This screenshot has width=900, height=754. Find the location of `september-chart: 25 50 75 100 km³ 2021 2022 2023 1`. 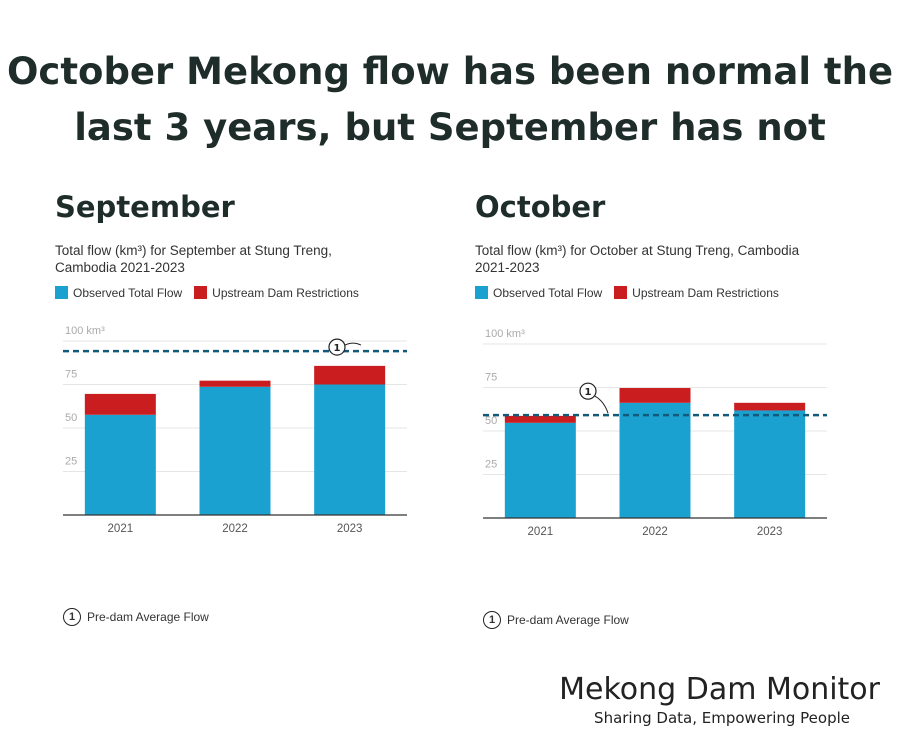

september-chart: 25 50 75 100 km³ 2021 2022 2023 1 is located at coordinates (235, 430).